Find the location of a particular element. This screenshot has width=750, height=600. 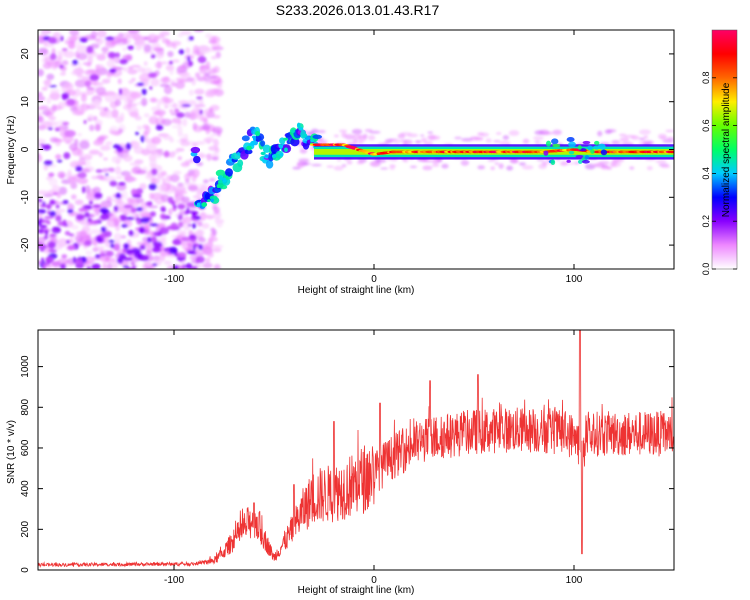

colorbar-tick-label: 0.4 is located at coordinates (706, 173).